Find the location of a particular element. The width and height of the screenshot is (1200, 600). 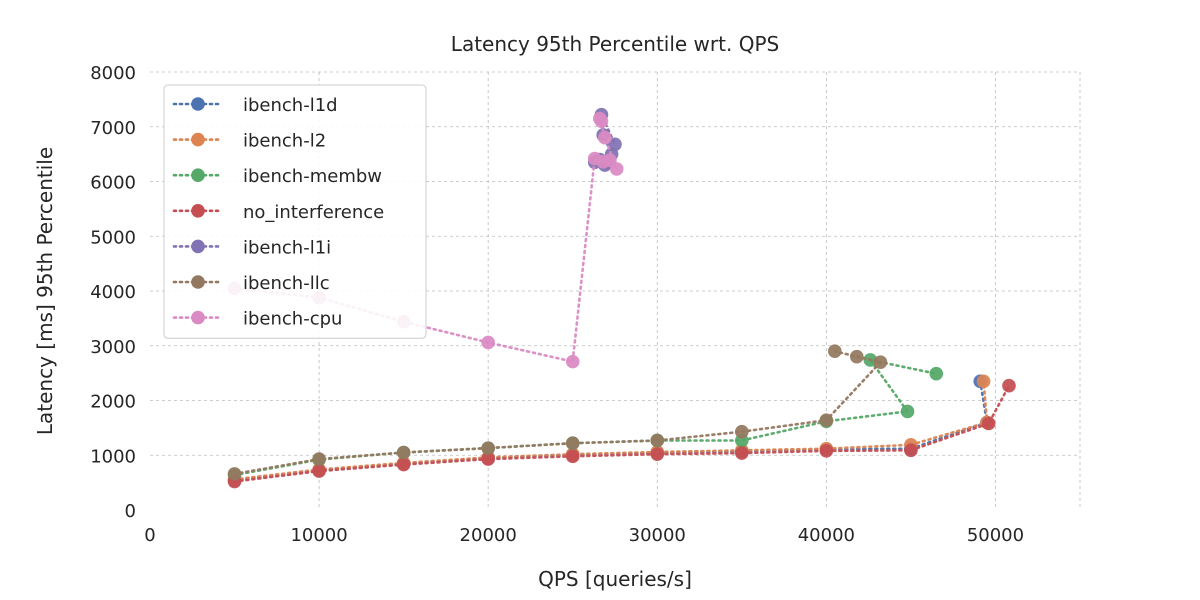

y-tick-label: 8000 is located at coordinates (113, 73).